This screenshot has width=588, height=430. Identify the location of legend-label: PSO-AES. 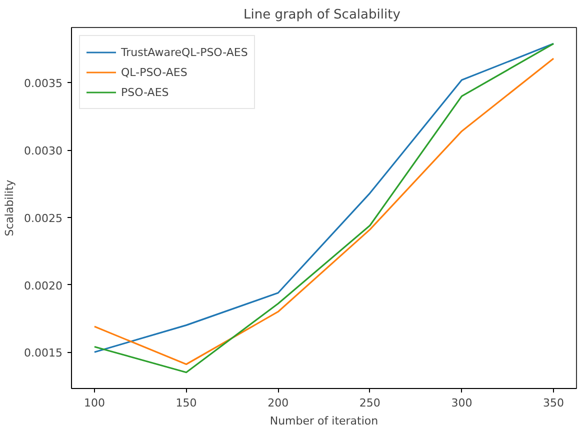
(145, 92).